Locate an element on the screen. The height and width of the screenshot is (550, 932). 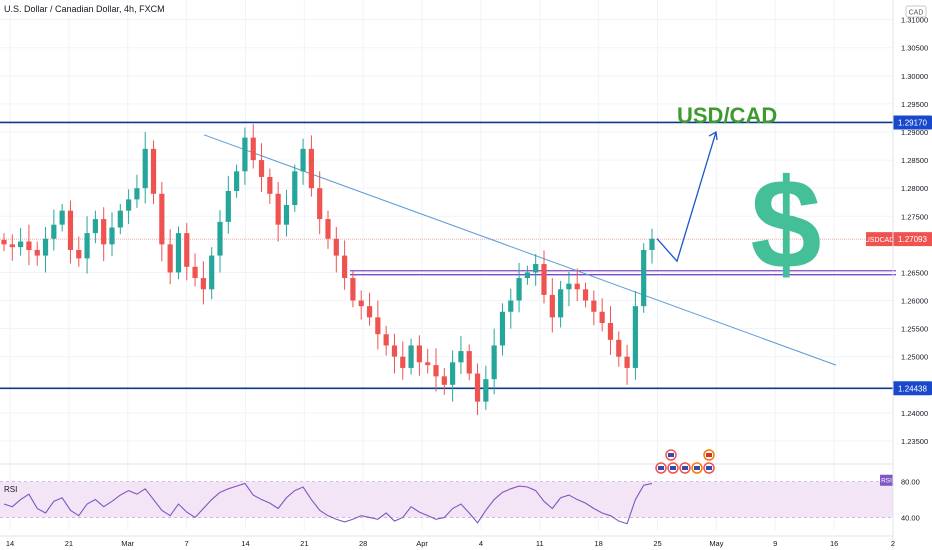
dollar-icon: $ is located at coordinates (785, 224).